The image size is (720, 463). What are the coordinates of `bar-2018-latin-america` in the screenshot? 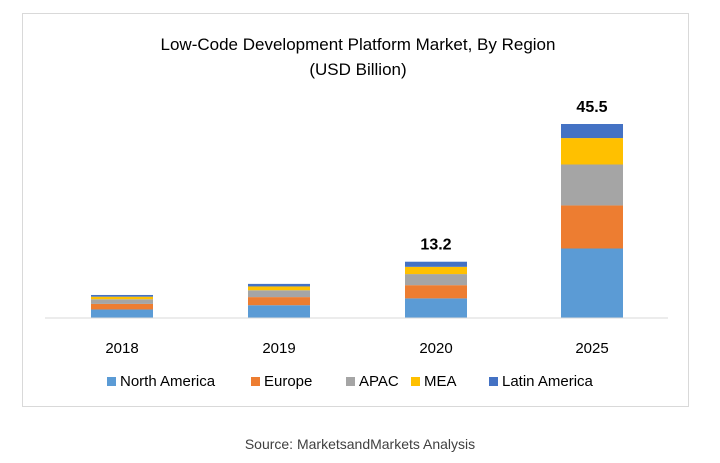 It's located at (122, 295).